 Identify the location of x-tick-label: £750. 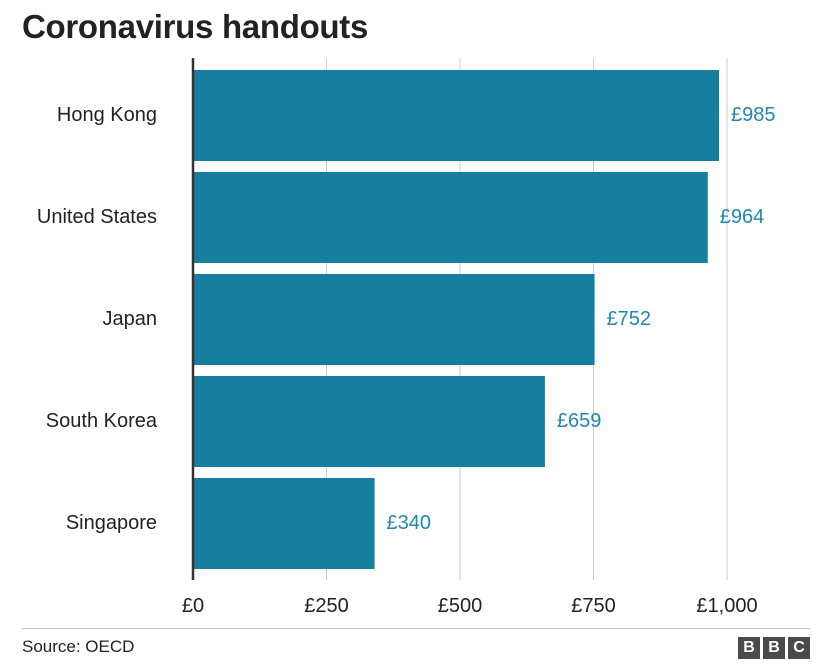
(593, 606).